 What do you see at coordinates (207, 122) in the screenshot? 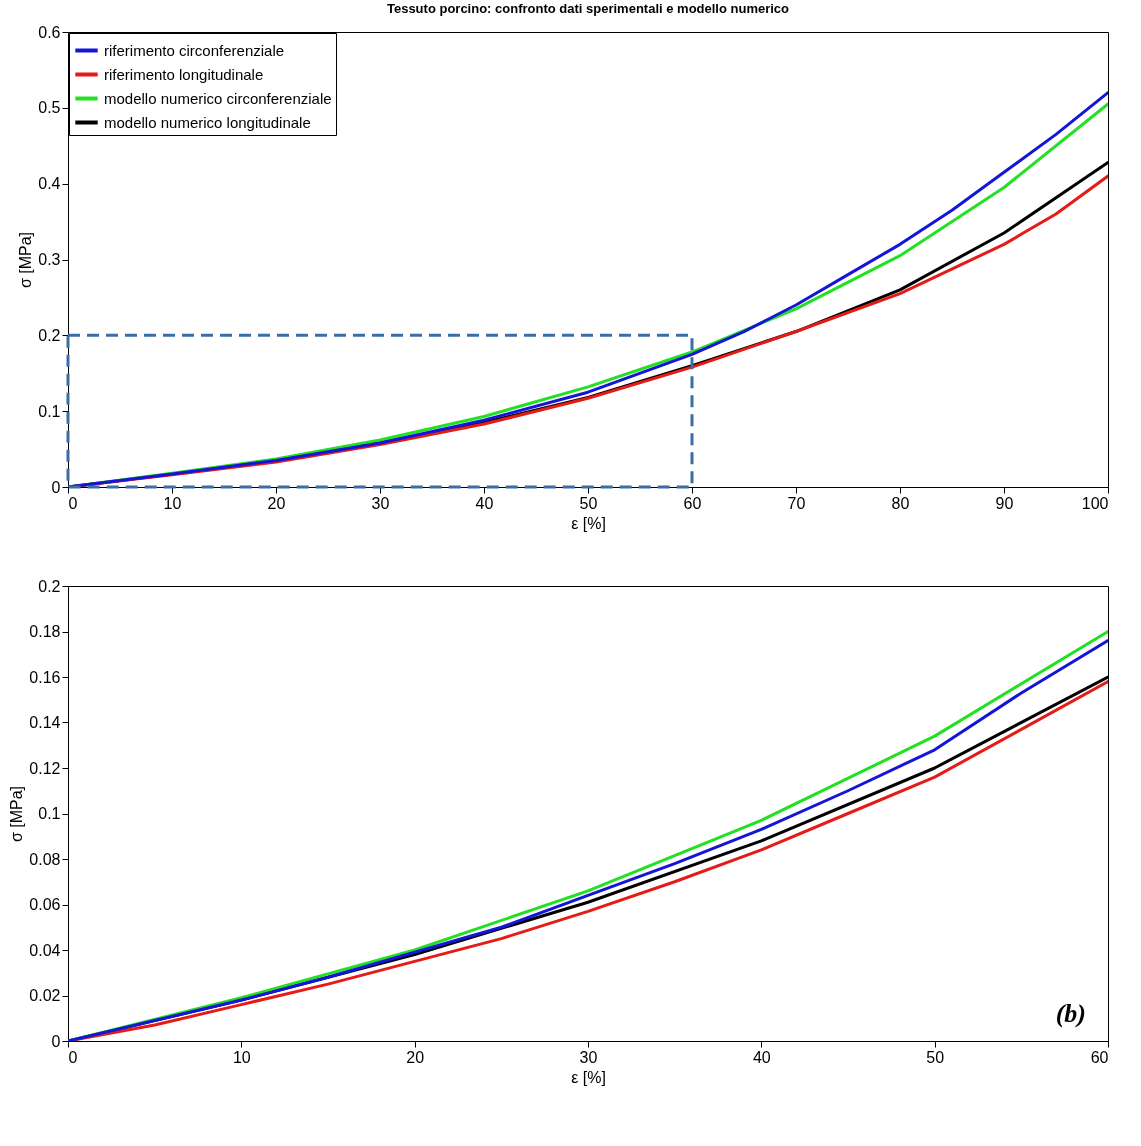
I see `legend-label: modello numerico longitudinale` at bounding box center [207, 122].